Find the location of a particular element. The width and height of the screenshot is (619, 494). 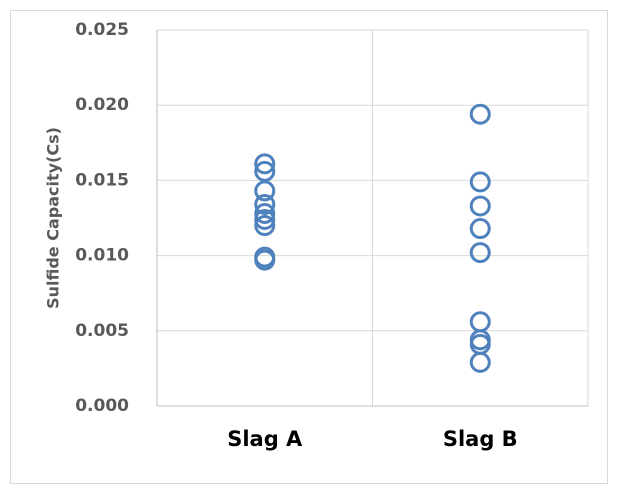

y-tick-label: 0.000 is located at coordinates (102, 406).